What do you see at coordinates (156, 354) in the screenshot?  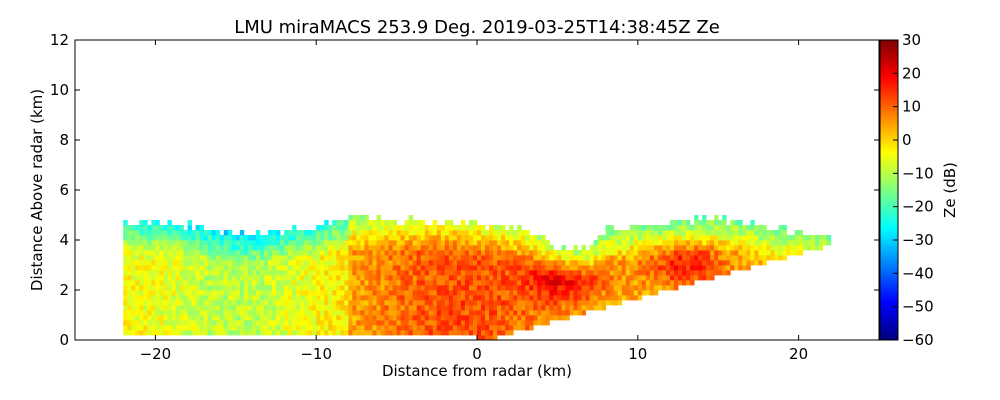 I see `x-tick-label: −20` at bounding box center [156, 354].